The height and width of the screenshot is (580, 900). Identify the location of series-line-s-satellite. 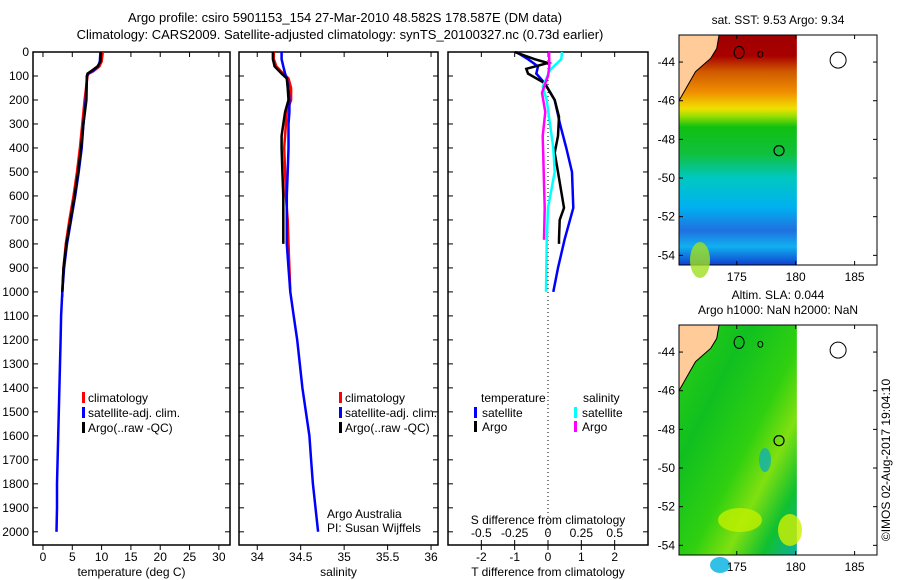
(552, 171).